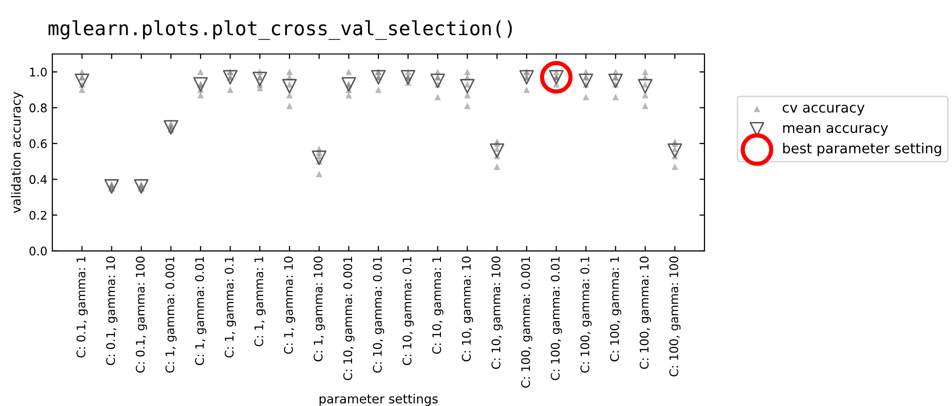  Describe the element at coordinates (835, 130) in the screenshot. I see `legend-label: mean accuracy` at that location.